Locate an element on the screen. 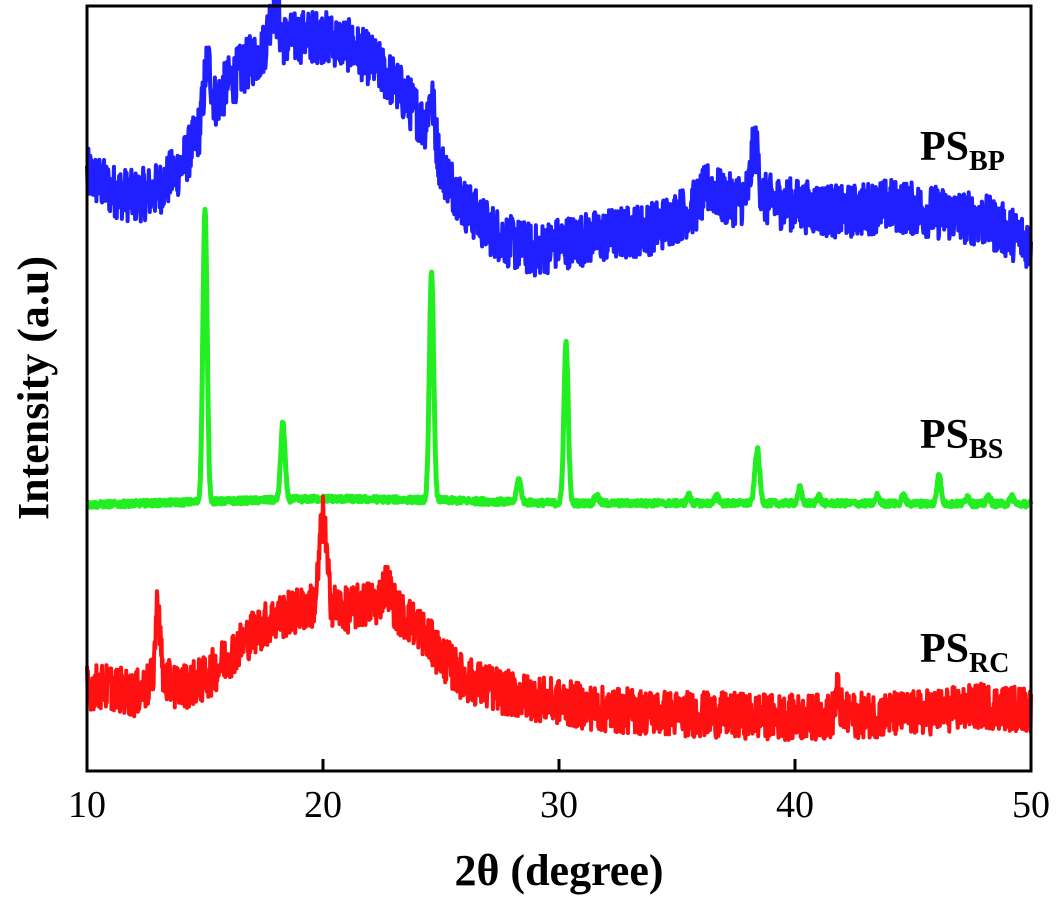  series-labels: PSBP PSBS PSRC is located at coordinates (964, 401).